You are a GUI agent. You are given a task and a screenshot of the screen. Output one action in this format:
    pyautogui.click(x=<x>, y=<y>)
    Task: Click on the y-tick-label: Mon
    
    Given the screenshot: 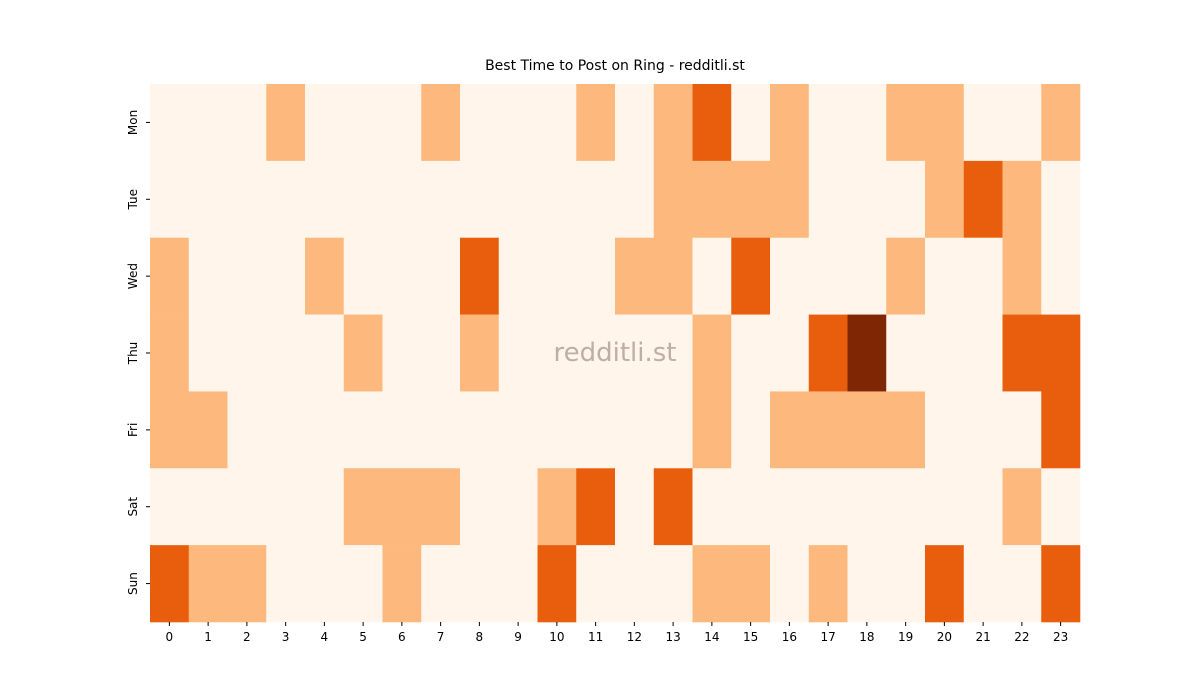 What is the action you would take?
    pyautogui.click(x=133, y=122)
    